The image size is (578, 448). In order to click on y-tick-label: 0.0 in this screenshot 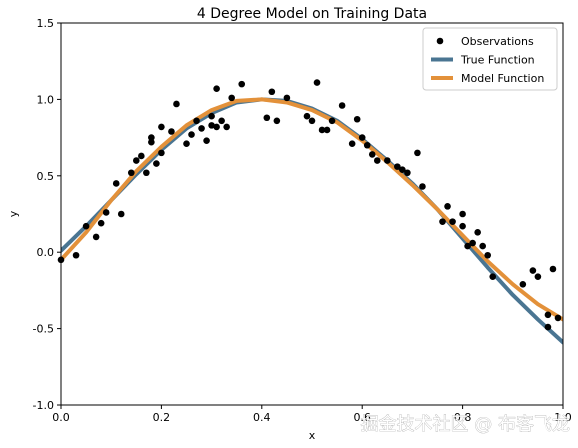, I will do `click(46, 252)`.